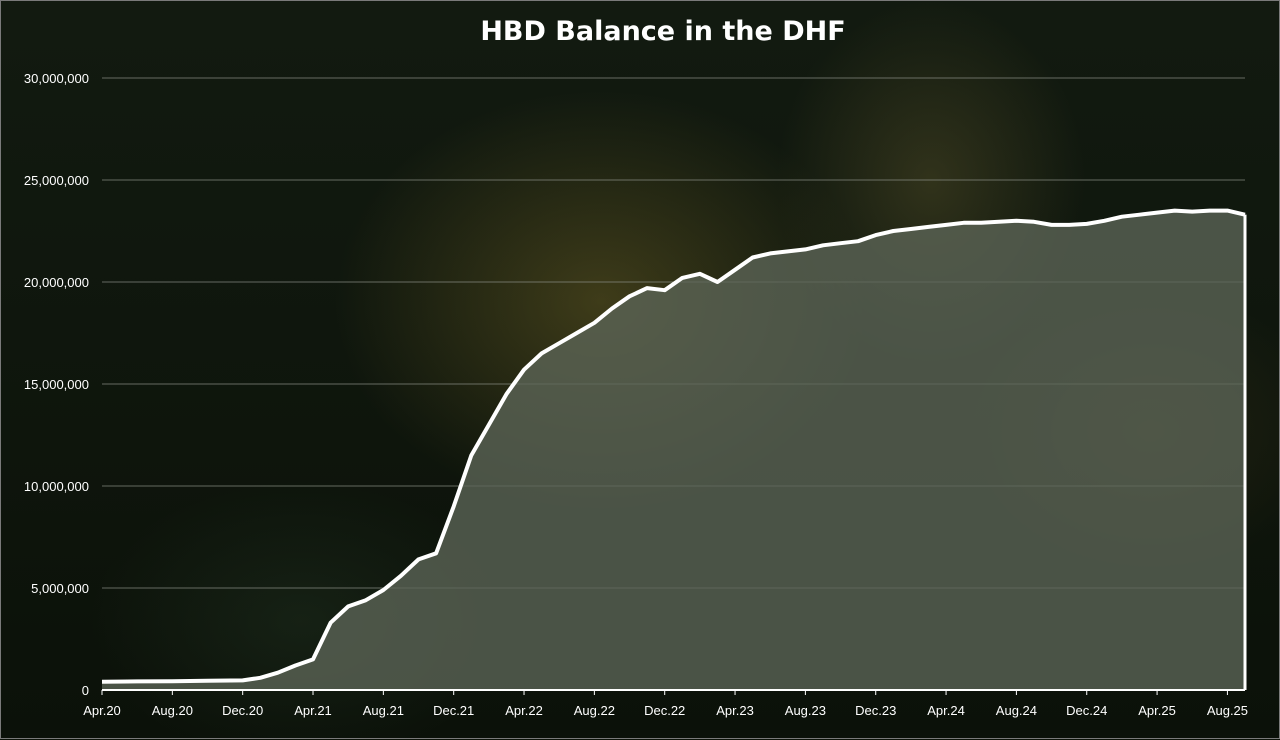 Image resolution: width=1280 pixels, height=740 pixels. Describe the element at coordinates (453, 710) in the screenshot. I see `x-tick-label: Dec.21` at that location.